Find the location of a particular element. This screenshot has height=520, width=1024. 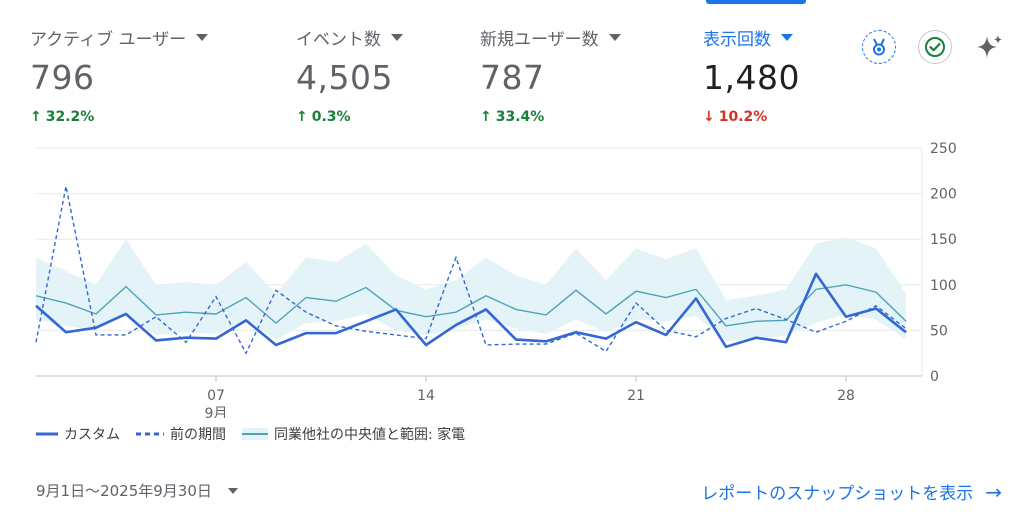

legend-item-previous: 前の期間 is located at coordinates (181, 434).